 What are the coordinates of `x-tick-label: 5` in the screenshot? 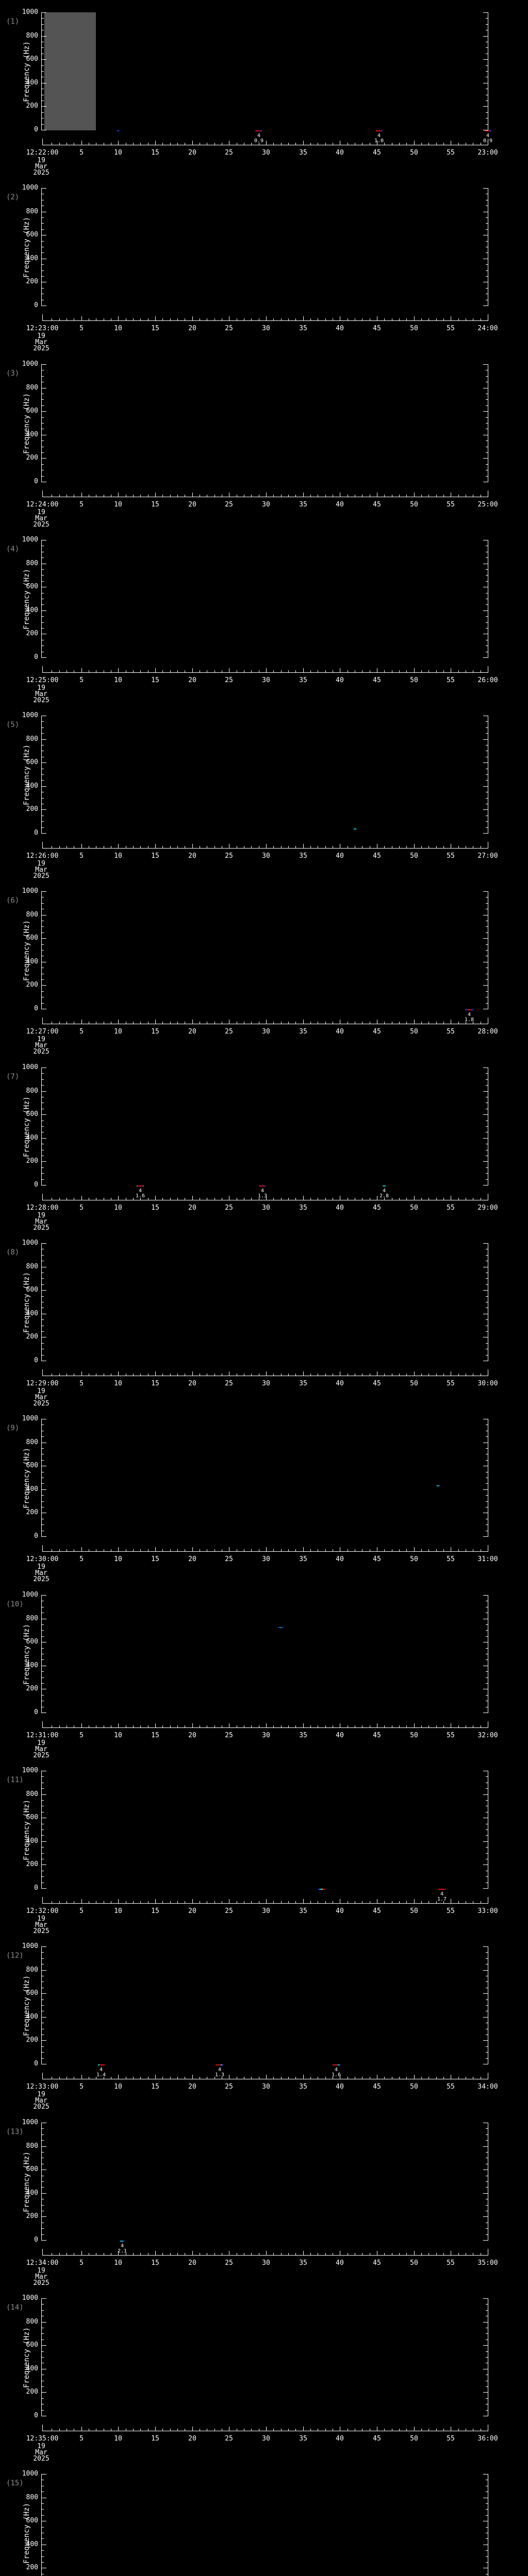 It's located at (81, 505).